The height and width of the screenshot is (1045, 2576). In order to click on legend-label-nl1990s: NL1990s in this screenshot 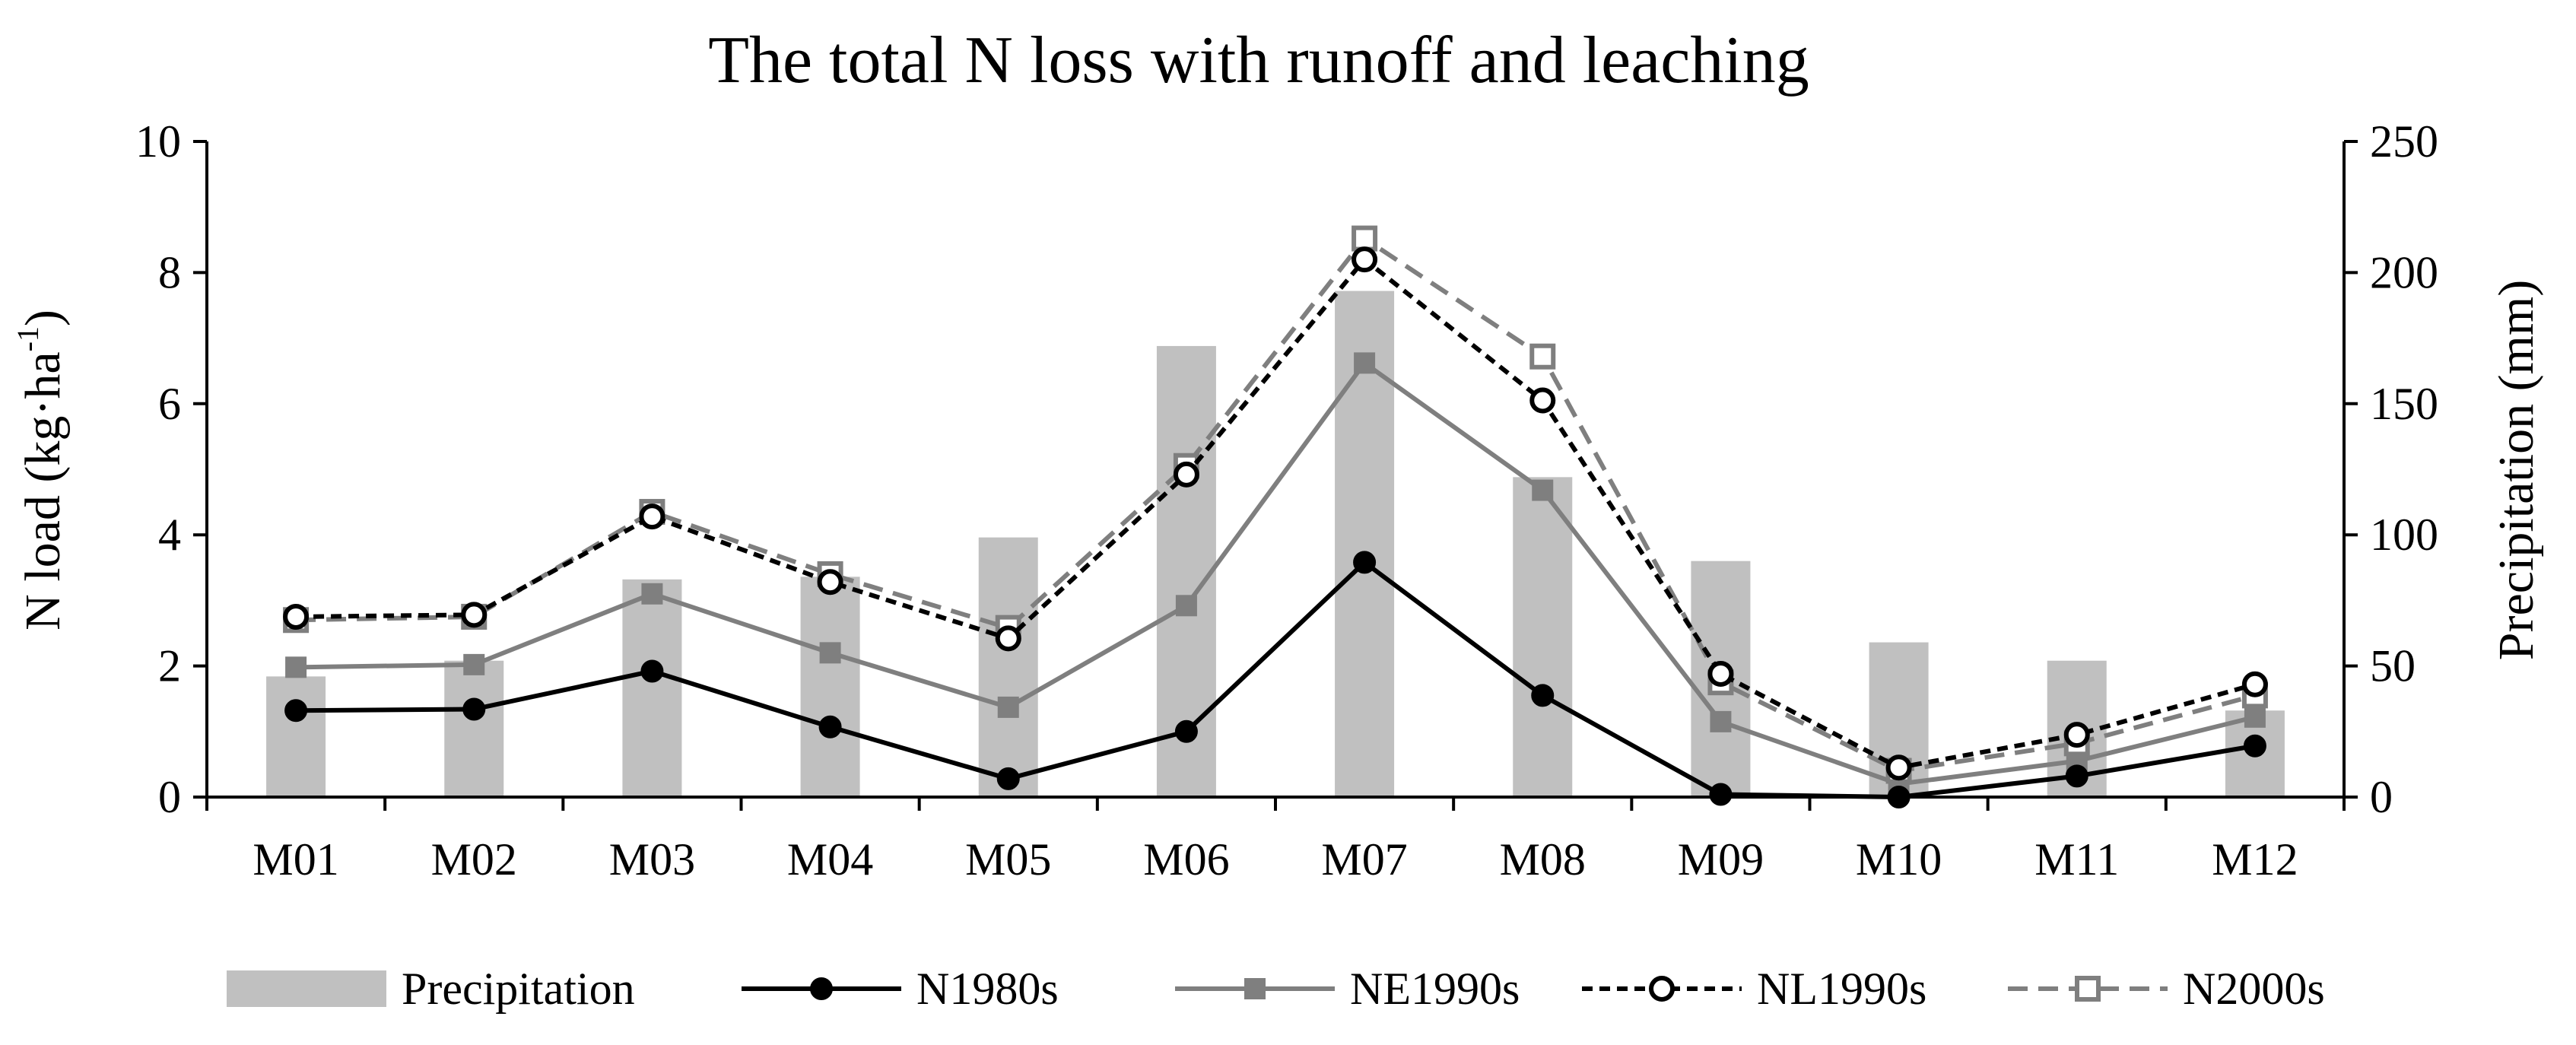, I will do `click(1841, 989)`.